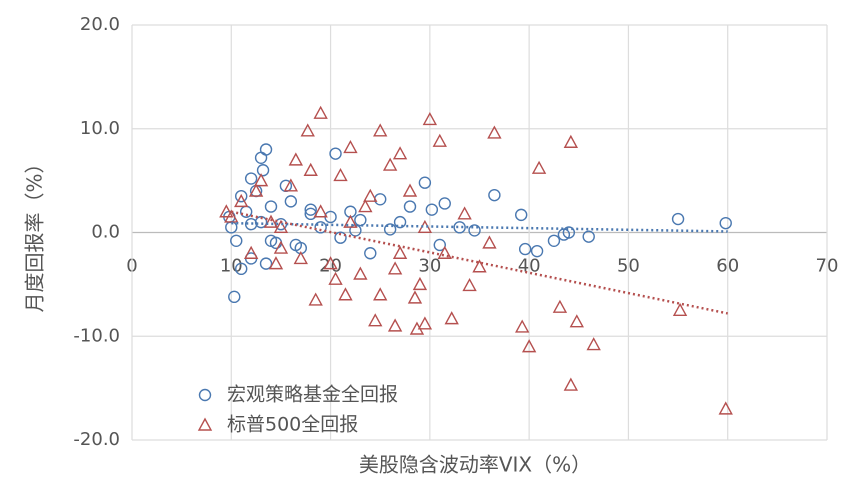 The height and width of the screenshot is (490, 848). Describe the element at coordinates (96, 335) in the screenshot. I see `y-tick-label: -10.0` at that location.